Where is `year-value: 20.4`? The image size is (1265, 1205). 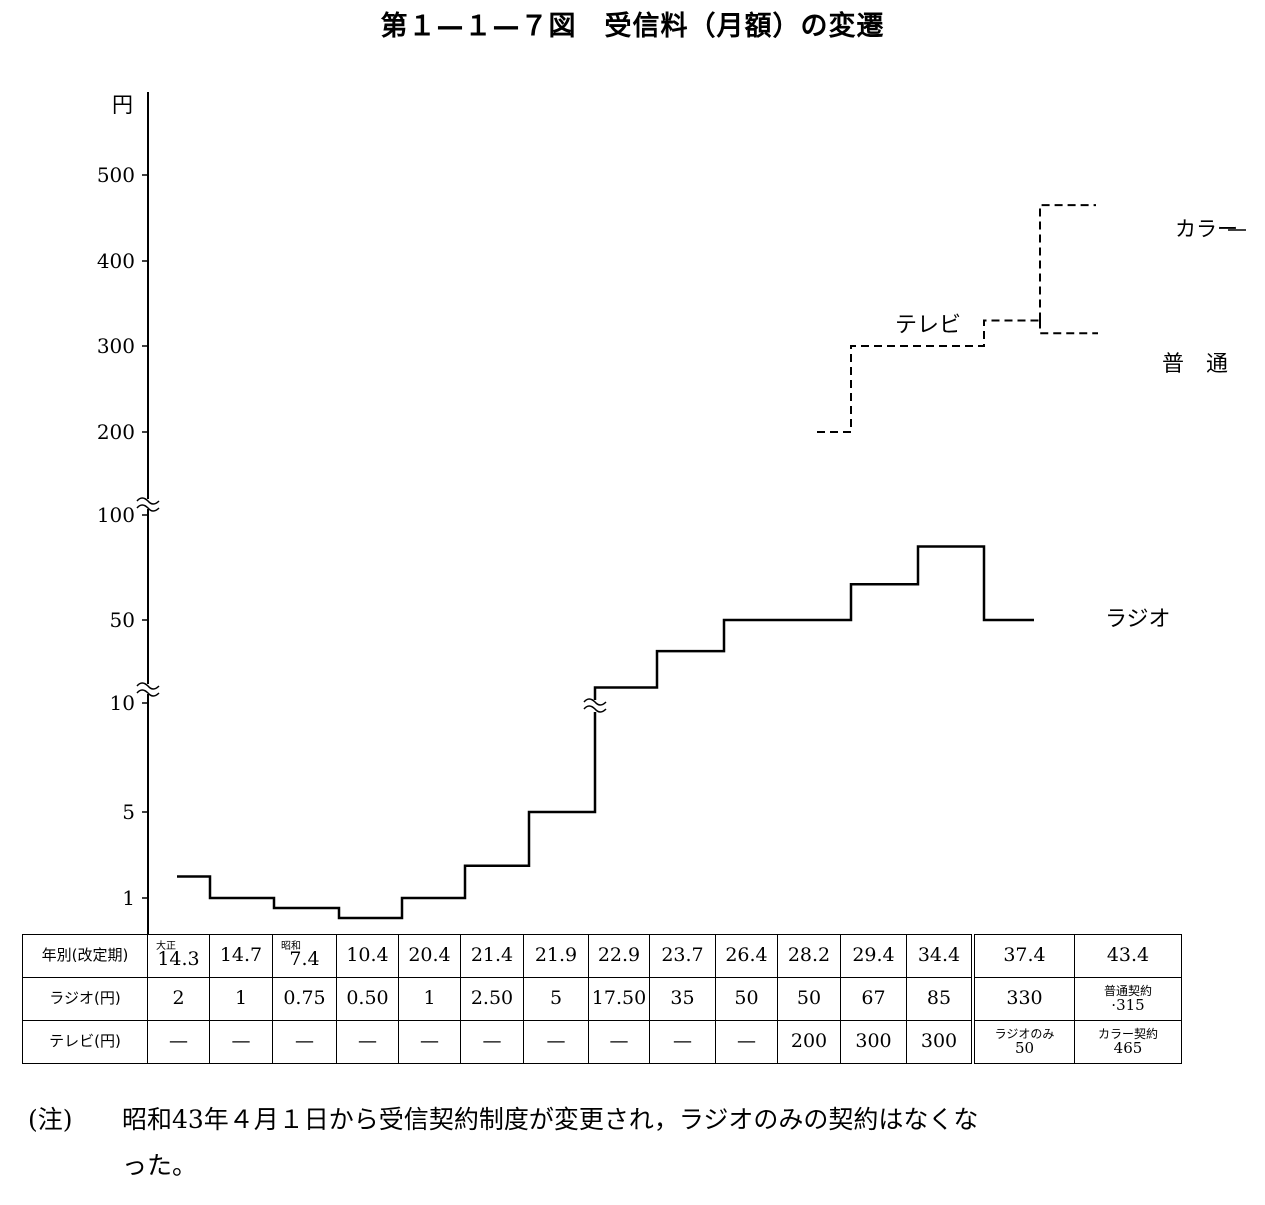
year-value: 20.4 is located at coordinates (429, 955).